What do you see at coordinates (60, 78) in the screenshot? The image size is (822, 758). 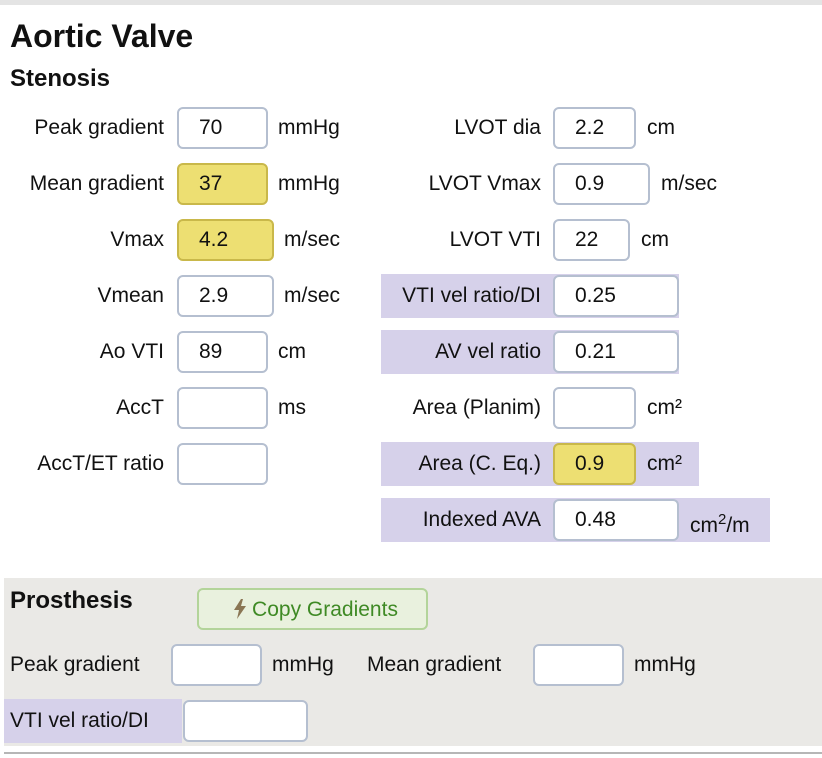 I see `section-heading-stenosis: Stenosis` at bounding box center [60, 78].